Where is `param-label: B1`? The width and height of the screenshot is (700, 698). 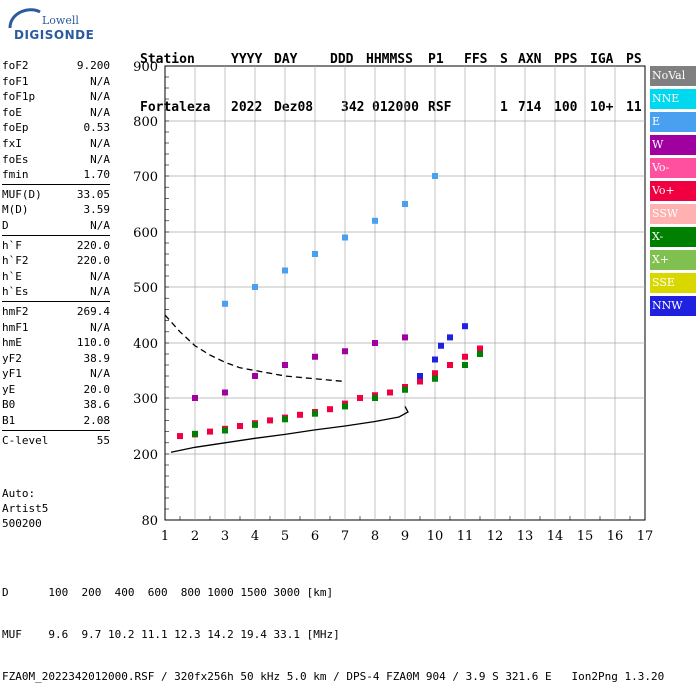
param-label: B1 is located at coordinates (9, 421).